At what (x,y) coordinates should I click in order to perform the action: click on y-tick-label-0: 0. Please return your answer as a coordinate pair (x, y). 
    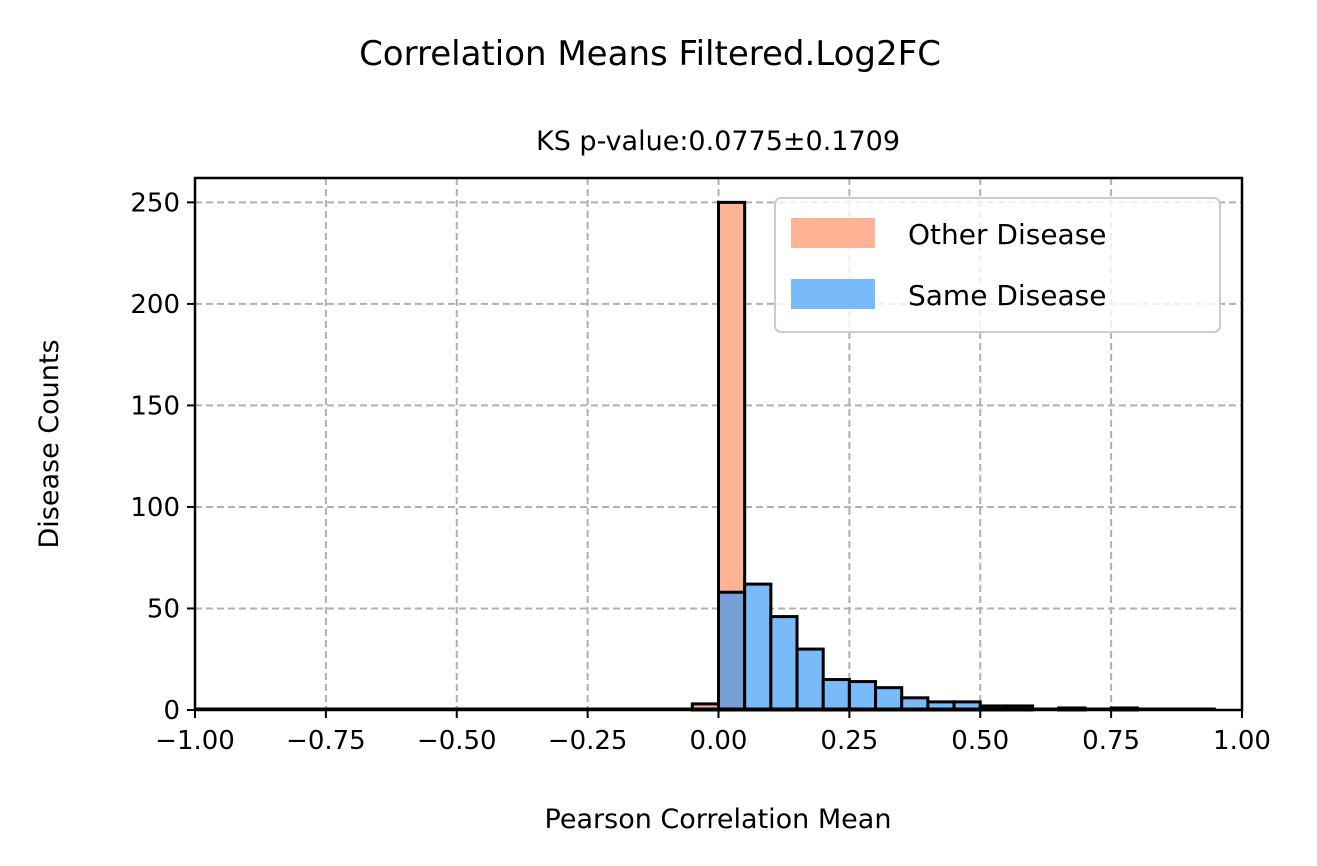
    Looking at the image, I should click on (171, 711).